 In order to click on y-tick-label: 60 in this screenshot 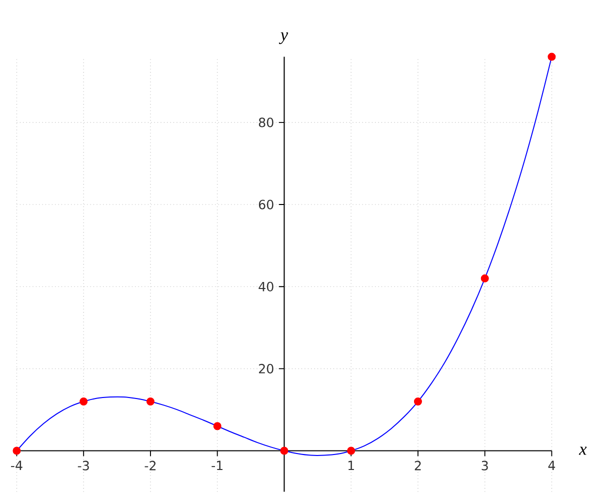, I will do `click(266, 205)`.